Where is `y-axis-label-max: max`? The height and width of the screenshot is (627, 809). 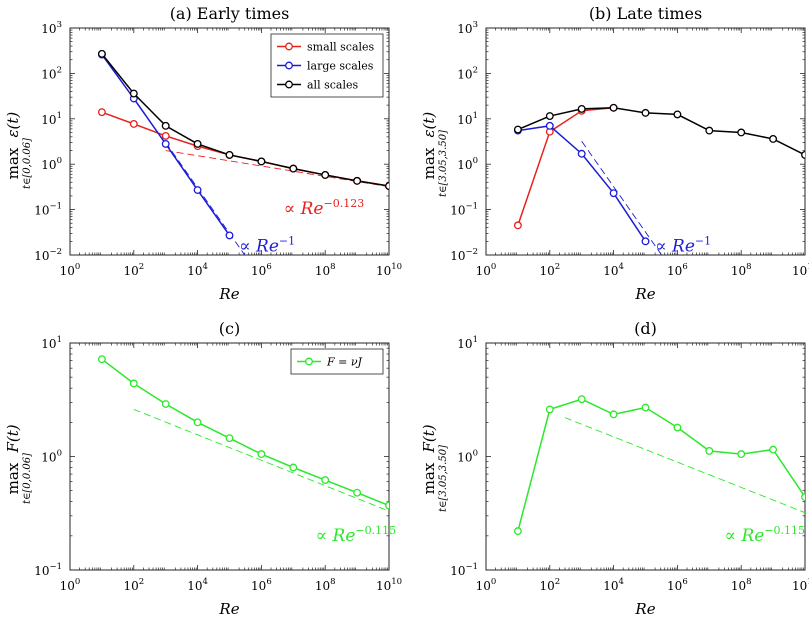 y-axis-label-max: max is located at coordinates (13, 163).